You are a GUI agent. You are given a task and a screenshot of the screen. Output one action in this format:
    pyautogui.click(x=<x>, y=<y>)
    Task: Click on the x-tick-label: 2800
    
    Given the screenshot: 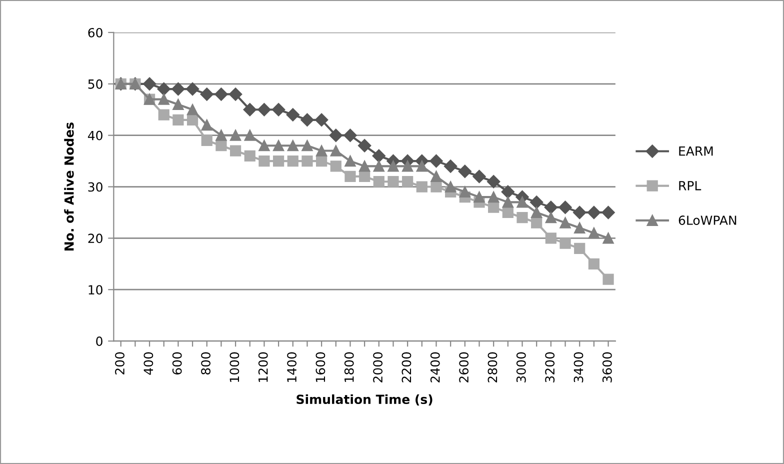 What is the action you would take?
    pyautogui.click(x=493, y=367)
    